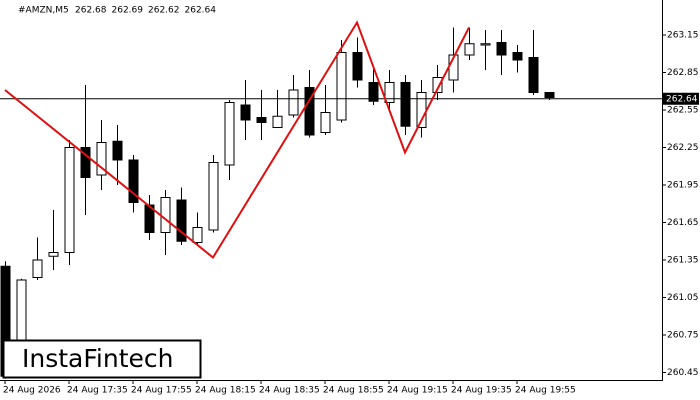 The width and height of the screenshot is (700, 400). Describe the element at coordinates (161, 391) in the screenshot. I see `x-tick-label: 24 Aug 17:55` at that location.